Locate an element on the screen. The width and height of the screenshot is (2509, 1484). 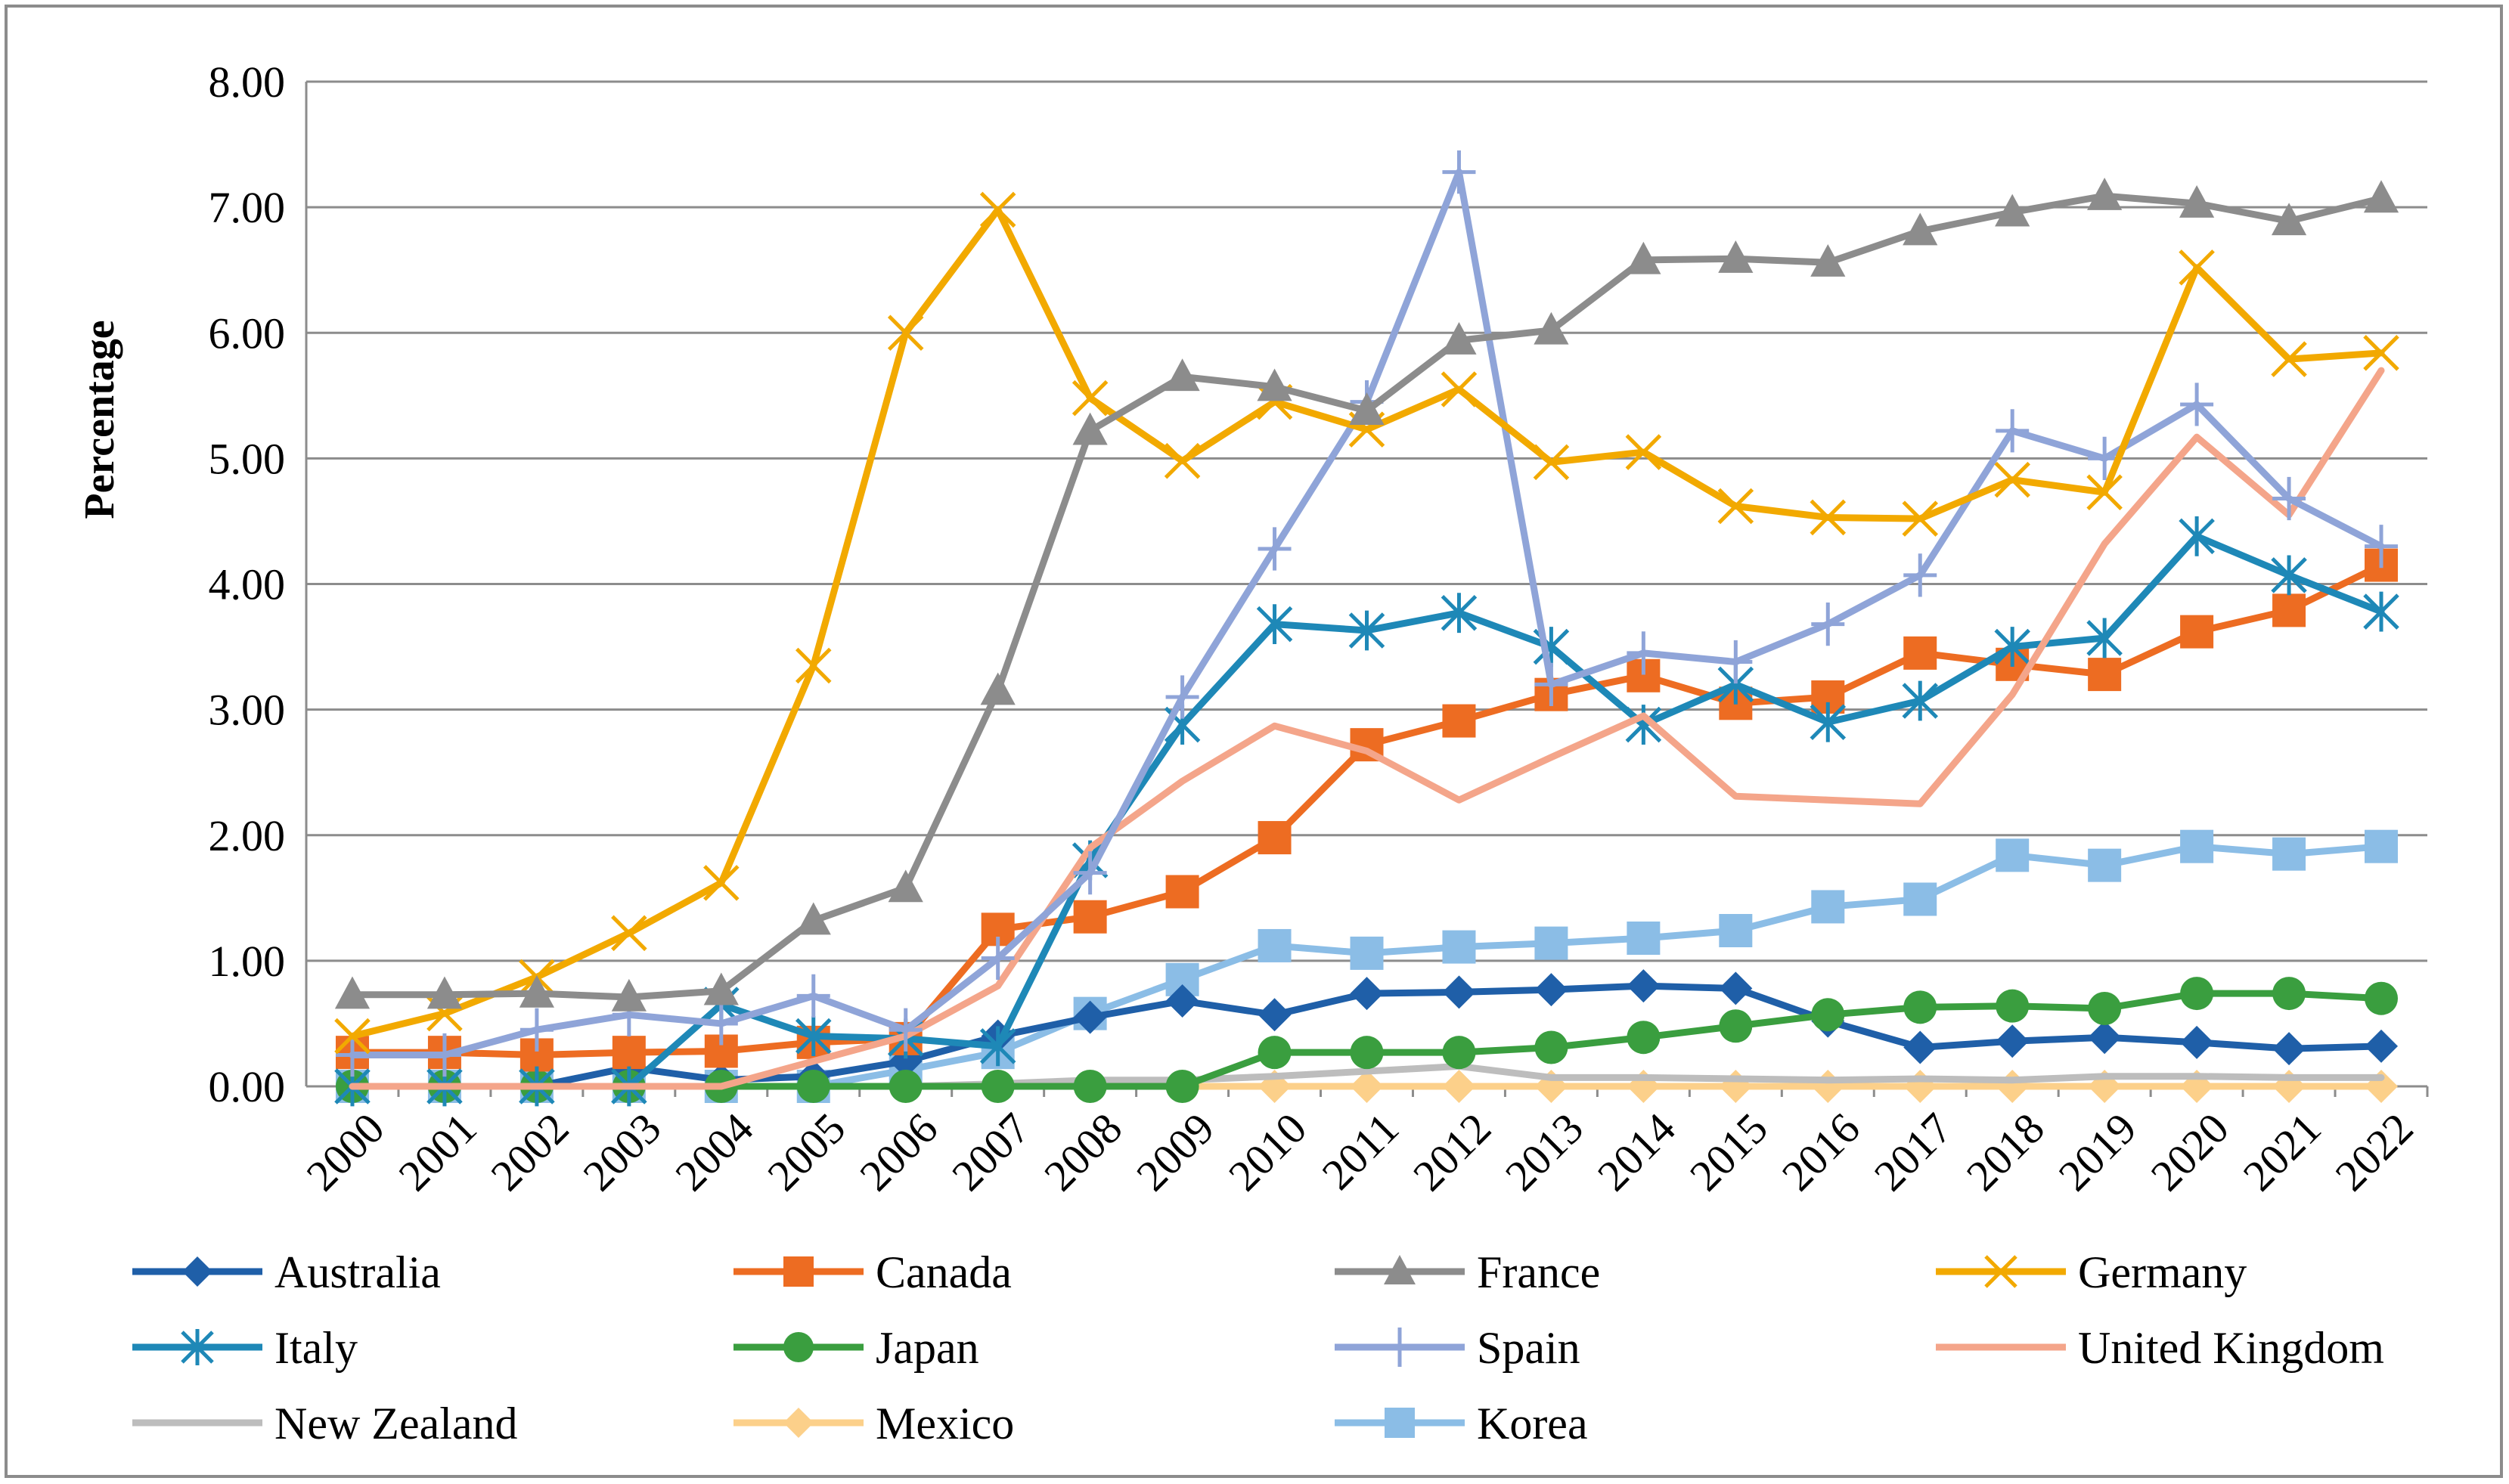
legend-label: Canada is located at coordinates (944, 1272).